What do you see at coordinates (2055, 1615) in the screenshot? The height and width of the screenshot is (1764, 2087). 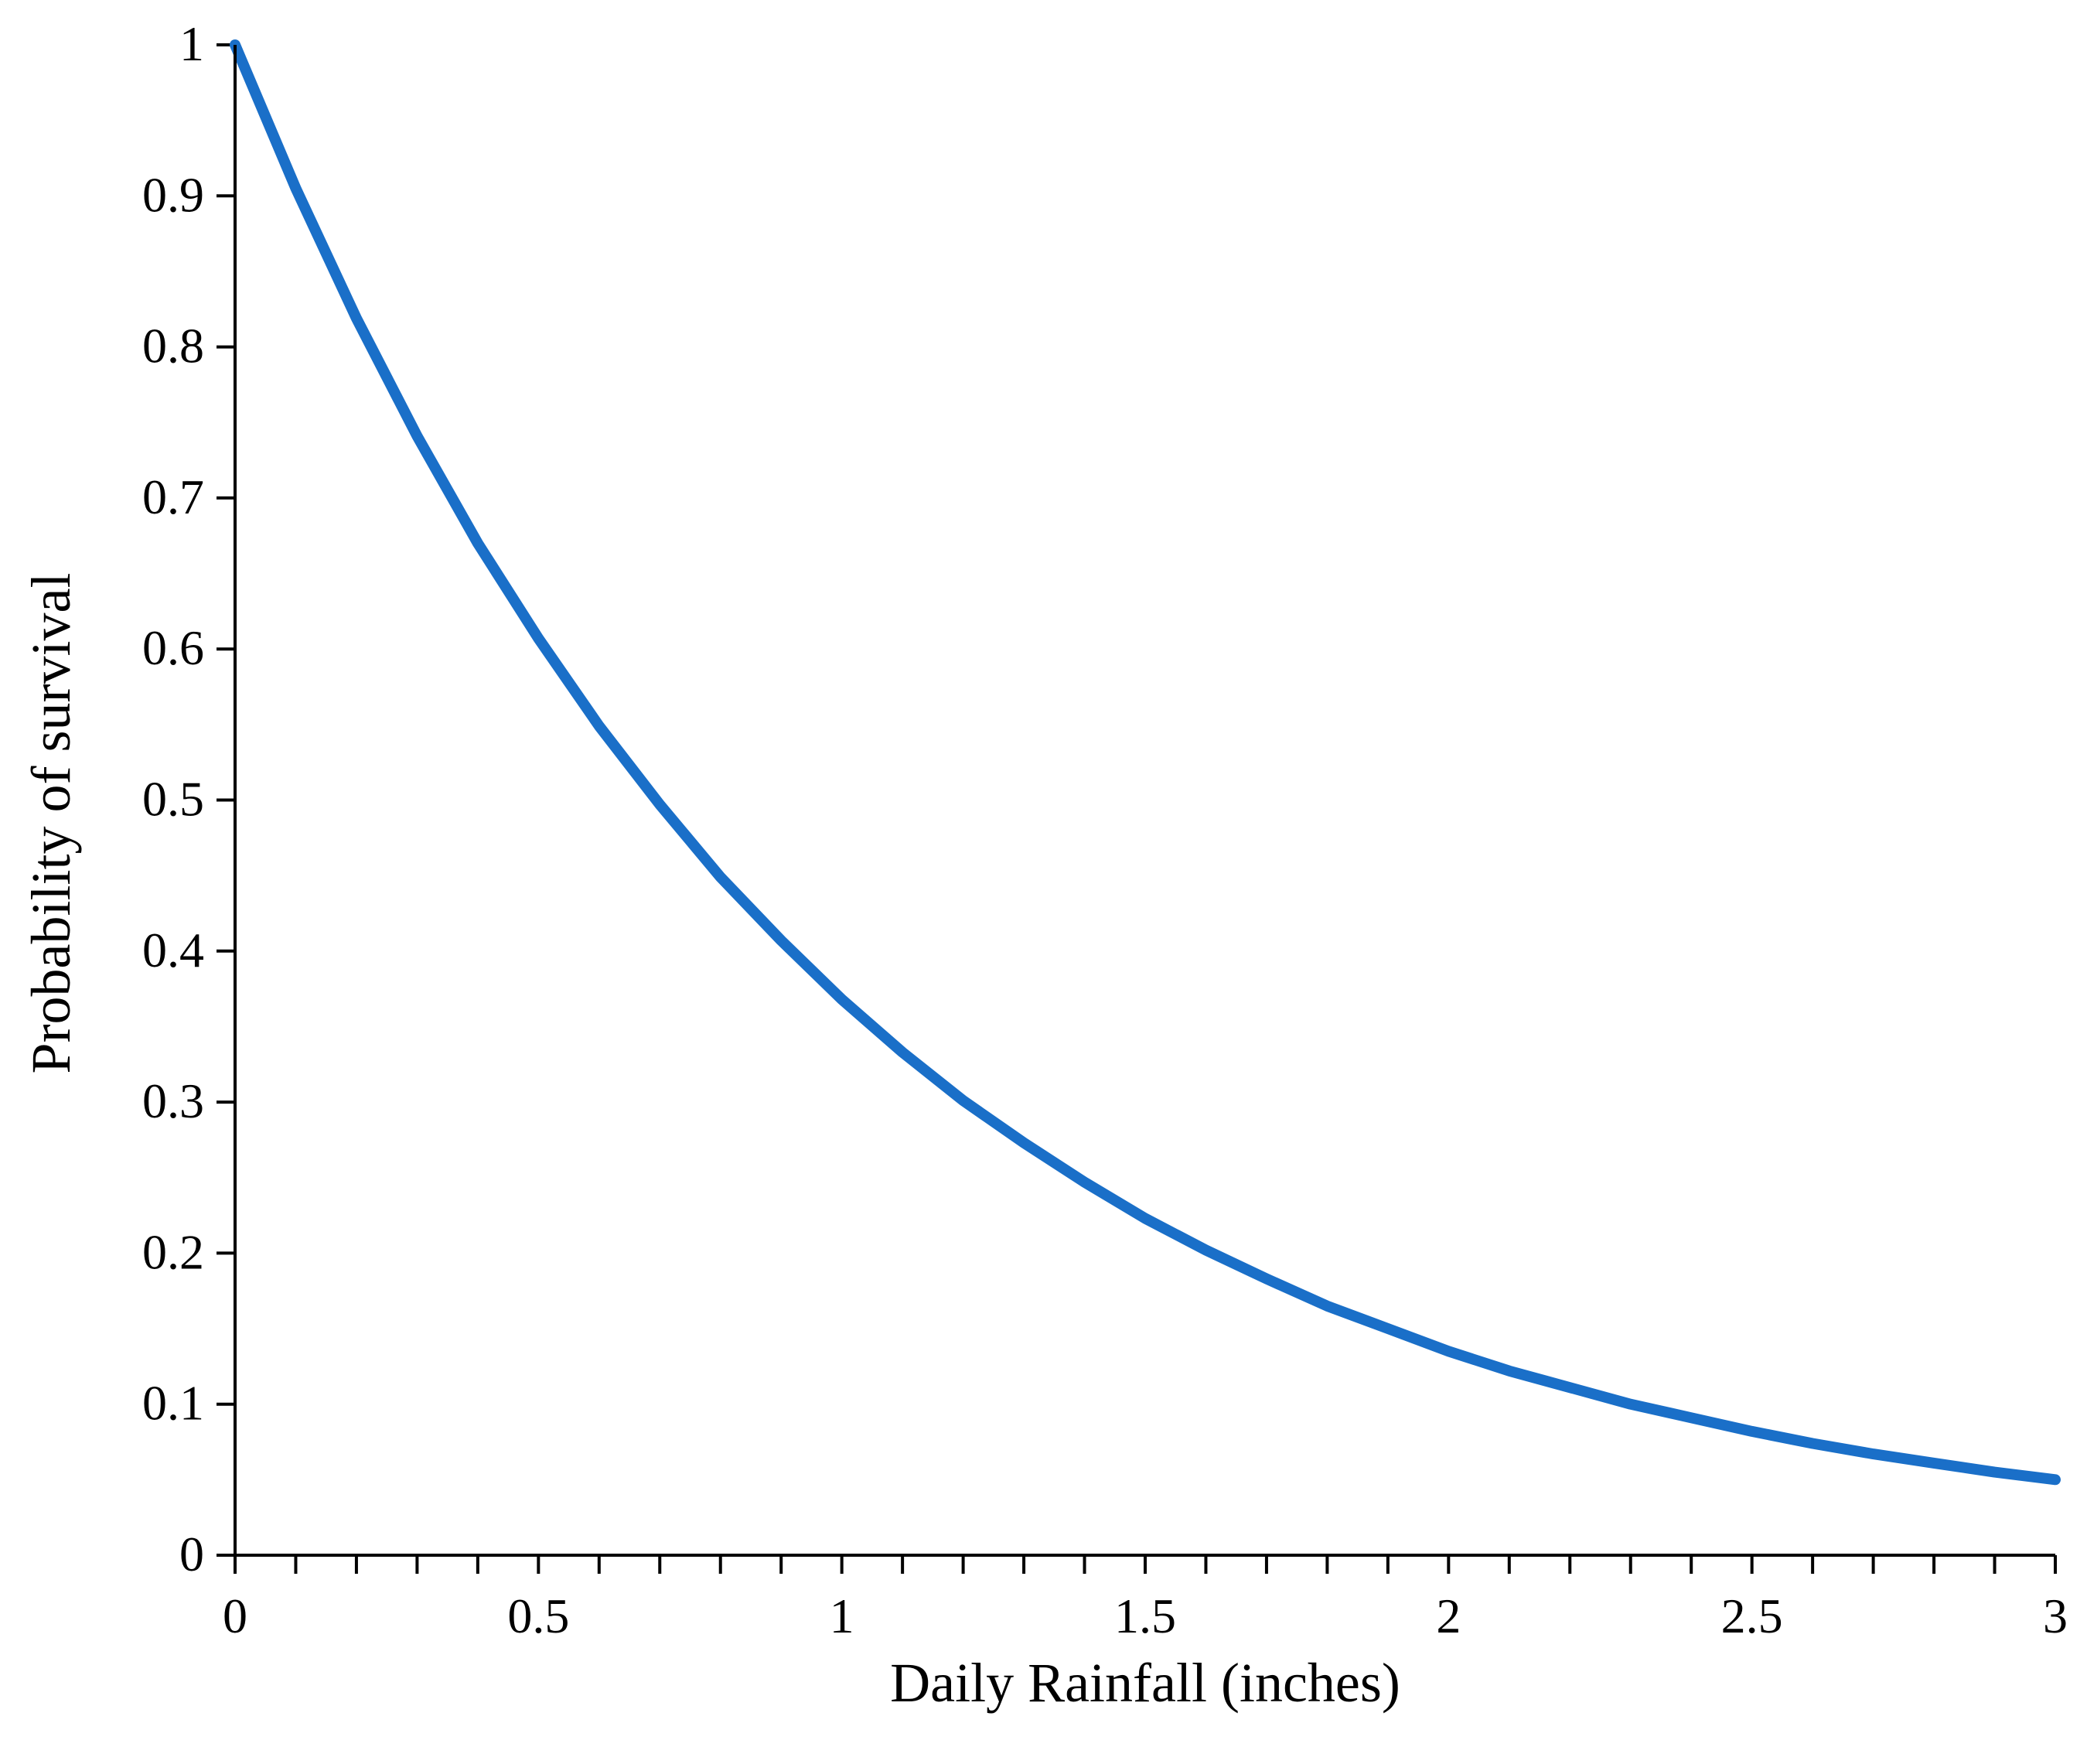 I see `x-tick-label: 3` at bounding box center [2055, 1615].